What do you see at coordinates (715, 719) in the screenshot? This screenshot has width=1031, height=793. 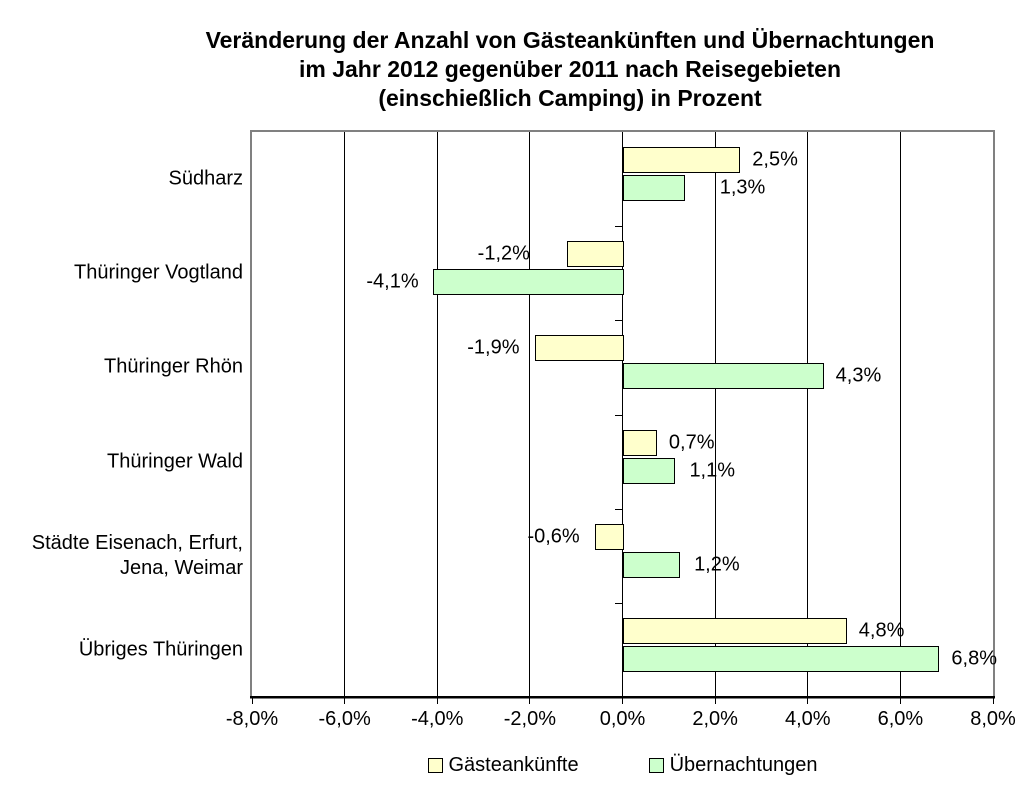 I see `x-axis-tick-label: 2,0%` at bounding box center [715, 719].